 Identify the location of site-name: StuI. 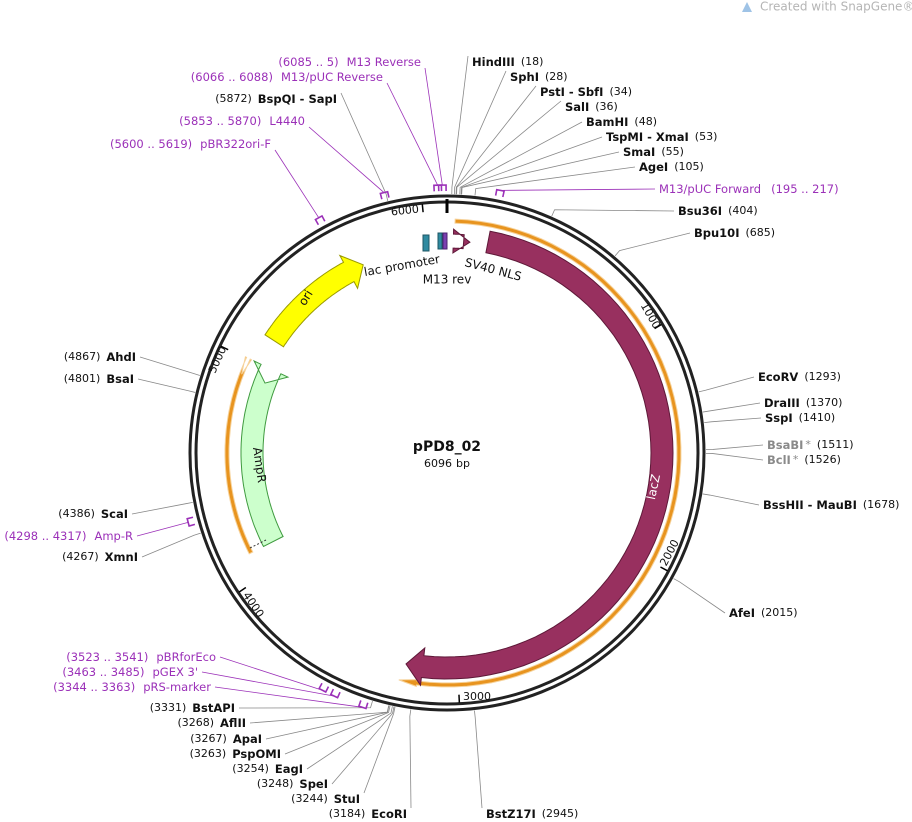
(347, 799).